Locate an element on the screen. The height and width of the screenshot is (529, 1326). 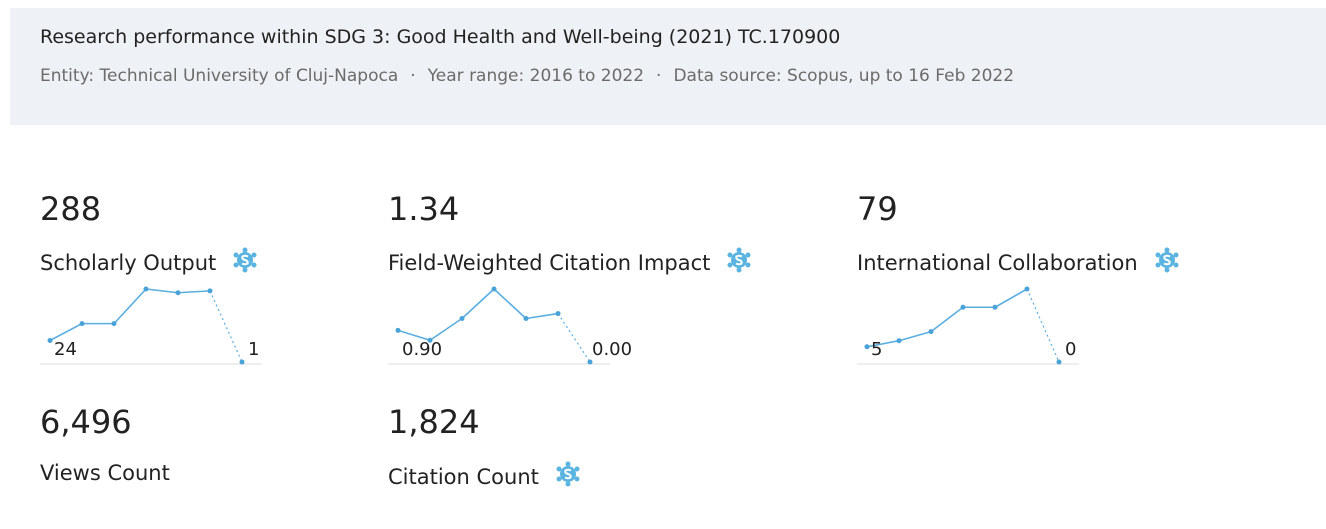
subtitle-item: Year range: 2016 to 2022 is located at coordinates (536, 76).